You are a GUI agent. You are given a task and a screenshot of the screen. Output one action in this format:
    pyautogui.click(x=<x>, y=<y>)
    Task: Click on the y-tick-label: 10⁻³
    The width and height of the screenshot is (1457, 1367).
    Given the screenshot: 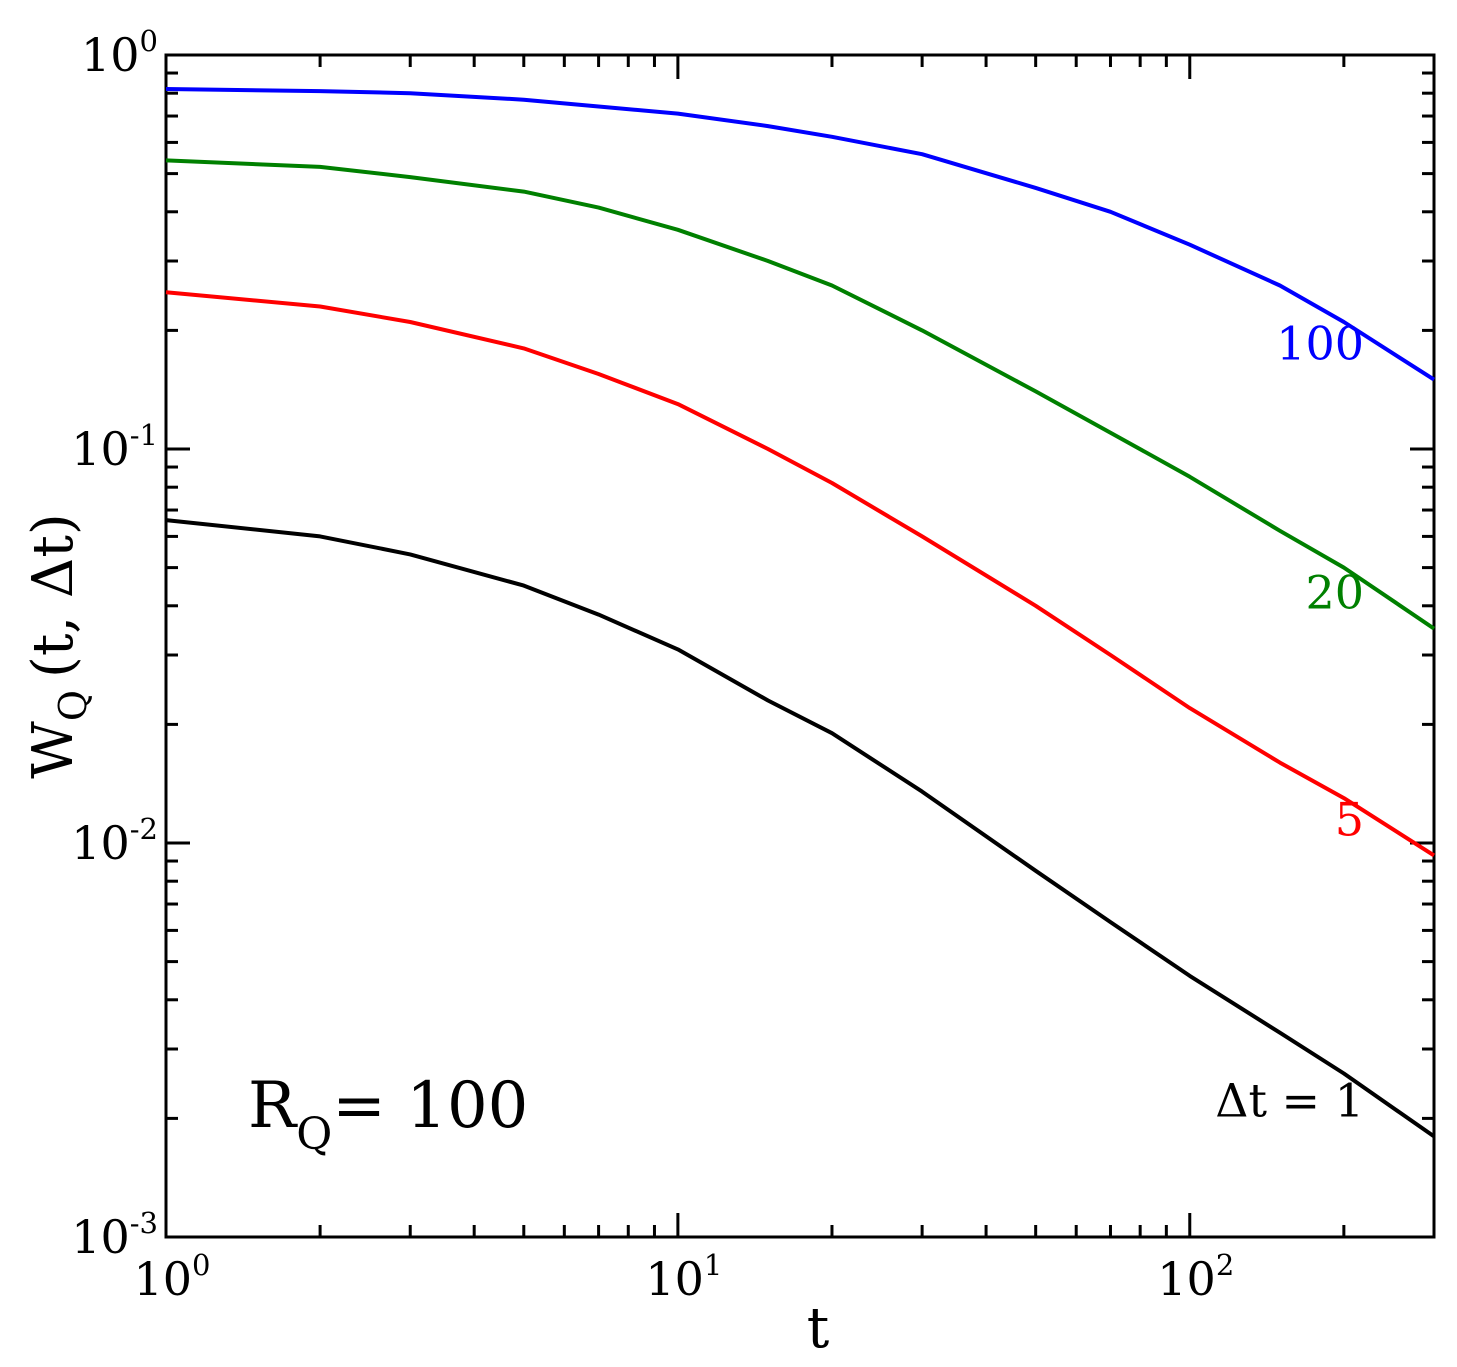 What is the action you would take?
    pyautogui.click(x=114, y=1235)
    